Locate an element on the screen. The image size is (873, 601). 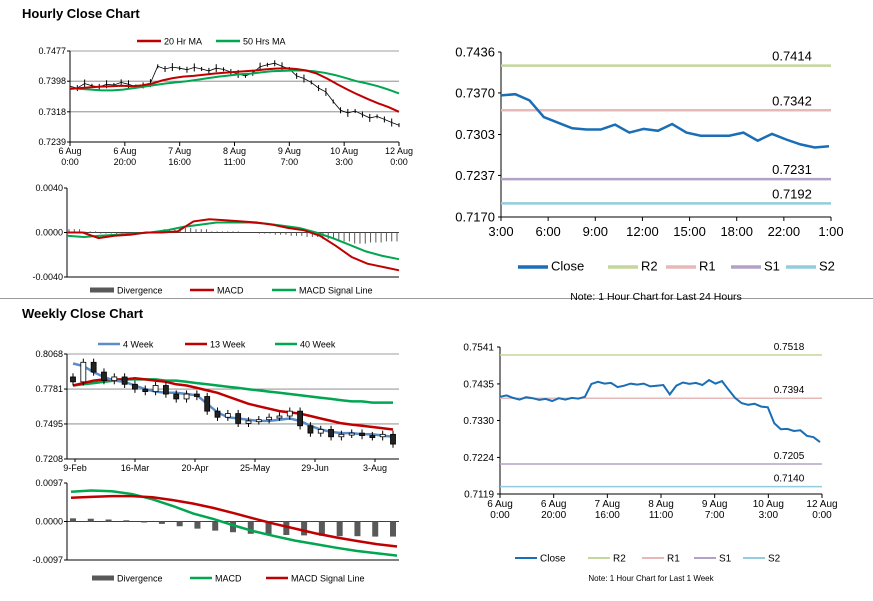
hourly-price-ytick-label: 0.7398 is located at coordinates (52, 81).